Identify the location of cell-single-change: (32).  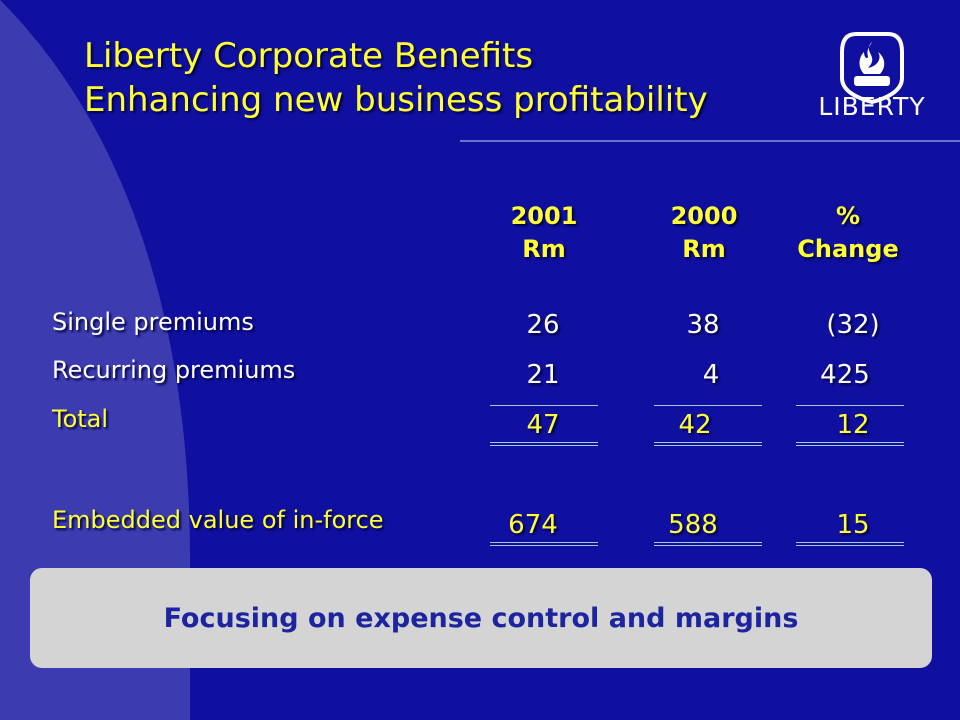
(853, 325).